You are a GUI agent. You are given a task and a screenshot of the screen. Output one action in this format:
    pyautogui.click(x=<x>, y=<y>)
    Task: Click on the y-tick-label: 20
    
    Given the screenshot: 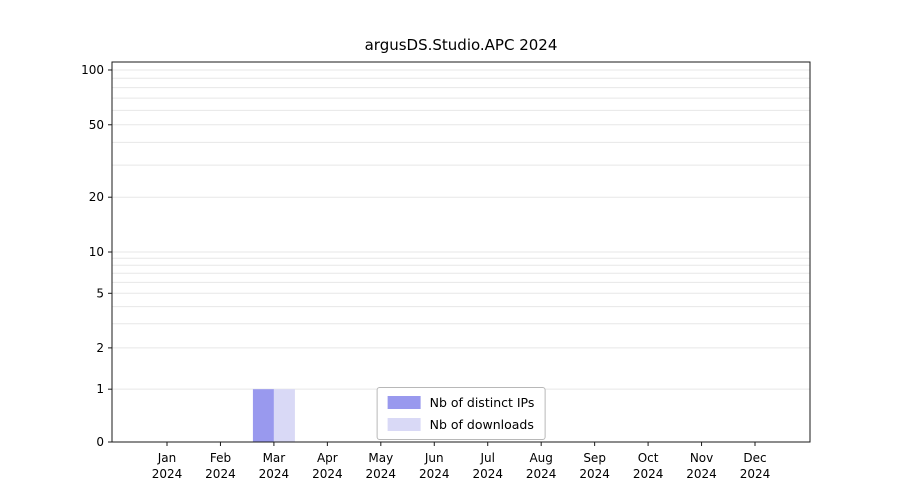 What is the action you would take?
    pyautogui.click(x=96, y=197)
    